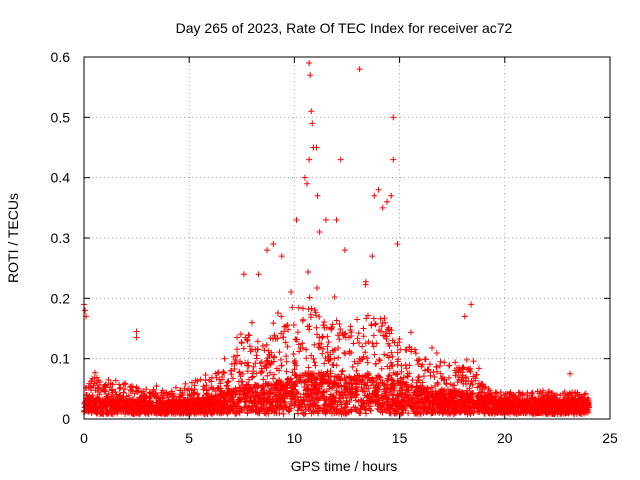  Describe the element at coordinates (400, 438) in the screenshot. I see `x-tick-label: 15` at that location.